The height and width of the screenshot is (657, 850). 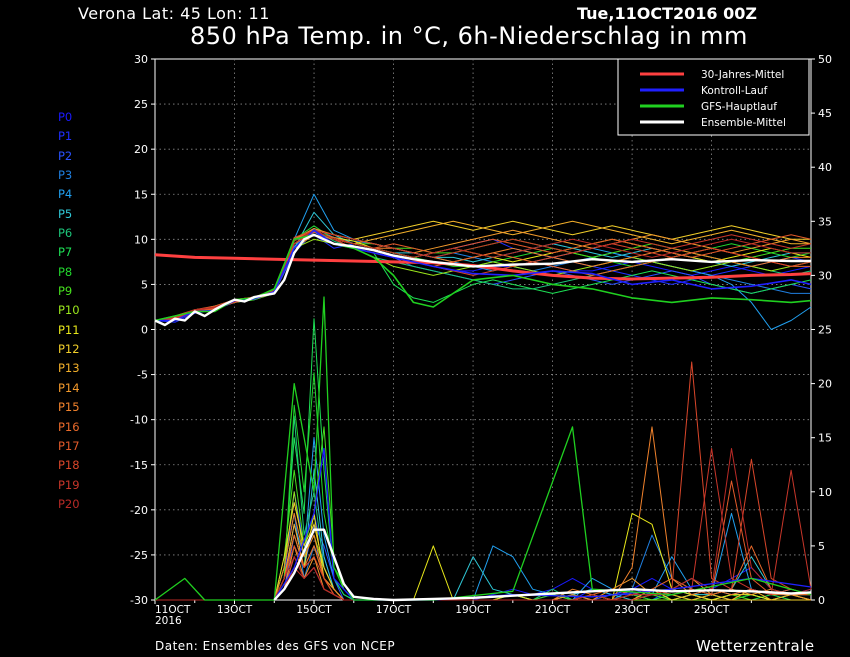 What do you see at coordinates (394, 610) in the screenshot?
I see `x-tick-label: 17OCT` at bounding box center [394, 610].